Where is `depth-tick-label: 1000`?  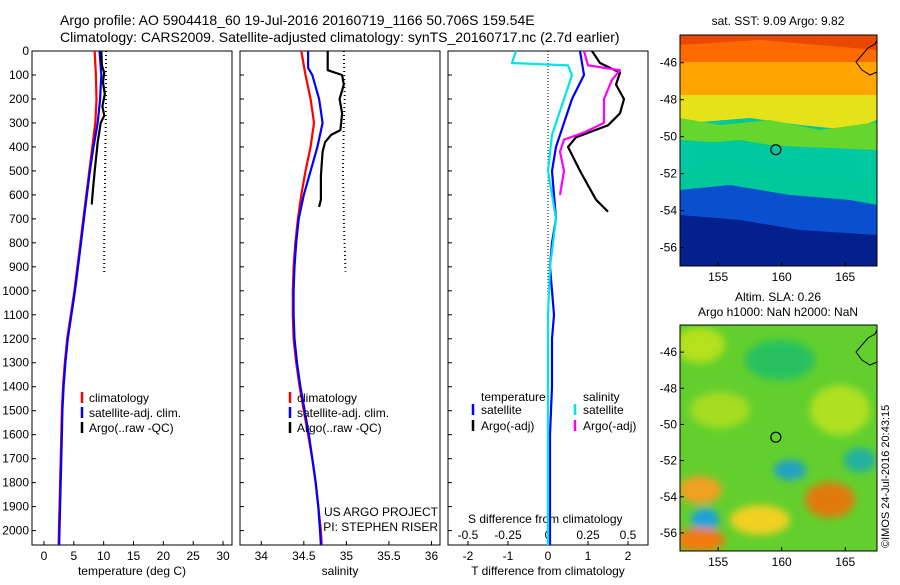 depth-tick-label: 1000 is located at coordinates (15, 291).